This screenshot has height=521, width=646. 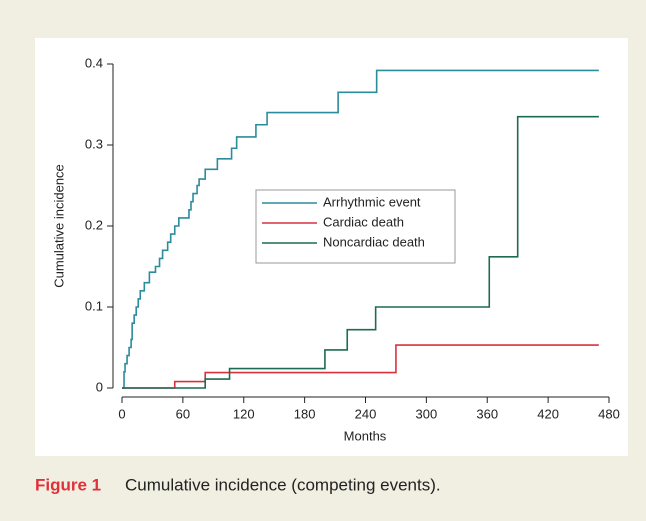 What do you see at coordinates (121, 413) in the screenshot?
I see `x-tick-label: 0` at bounding box center [121, 413].